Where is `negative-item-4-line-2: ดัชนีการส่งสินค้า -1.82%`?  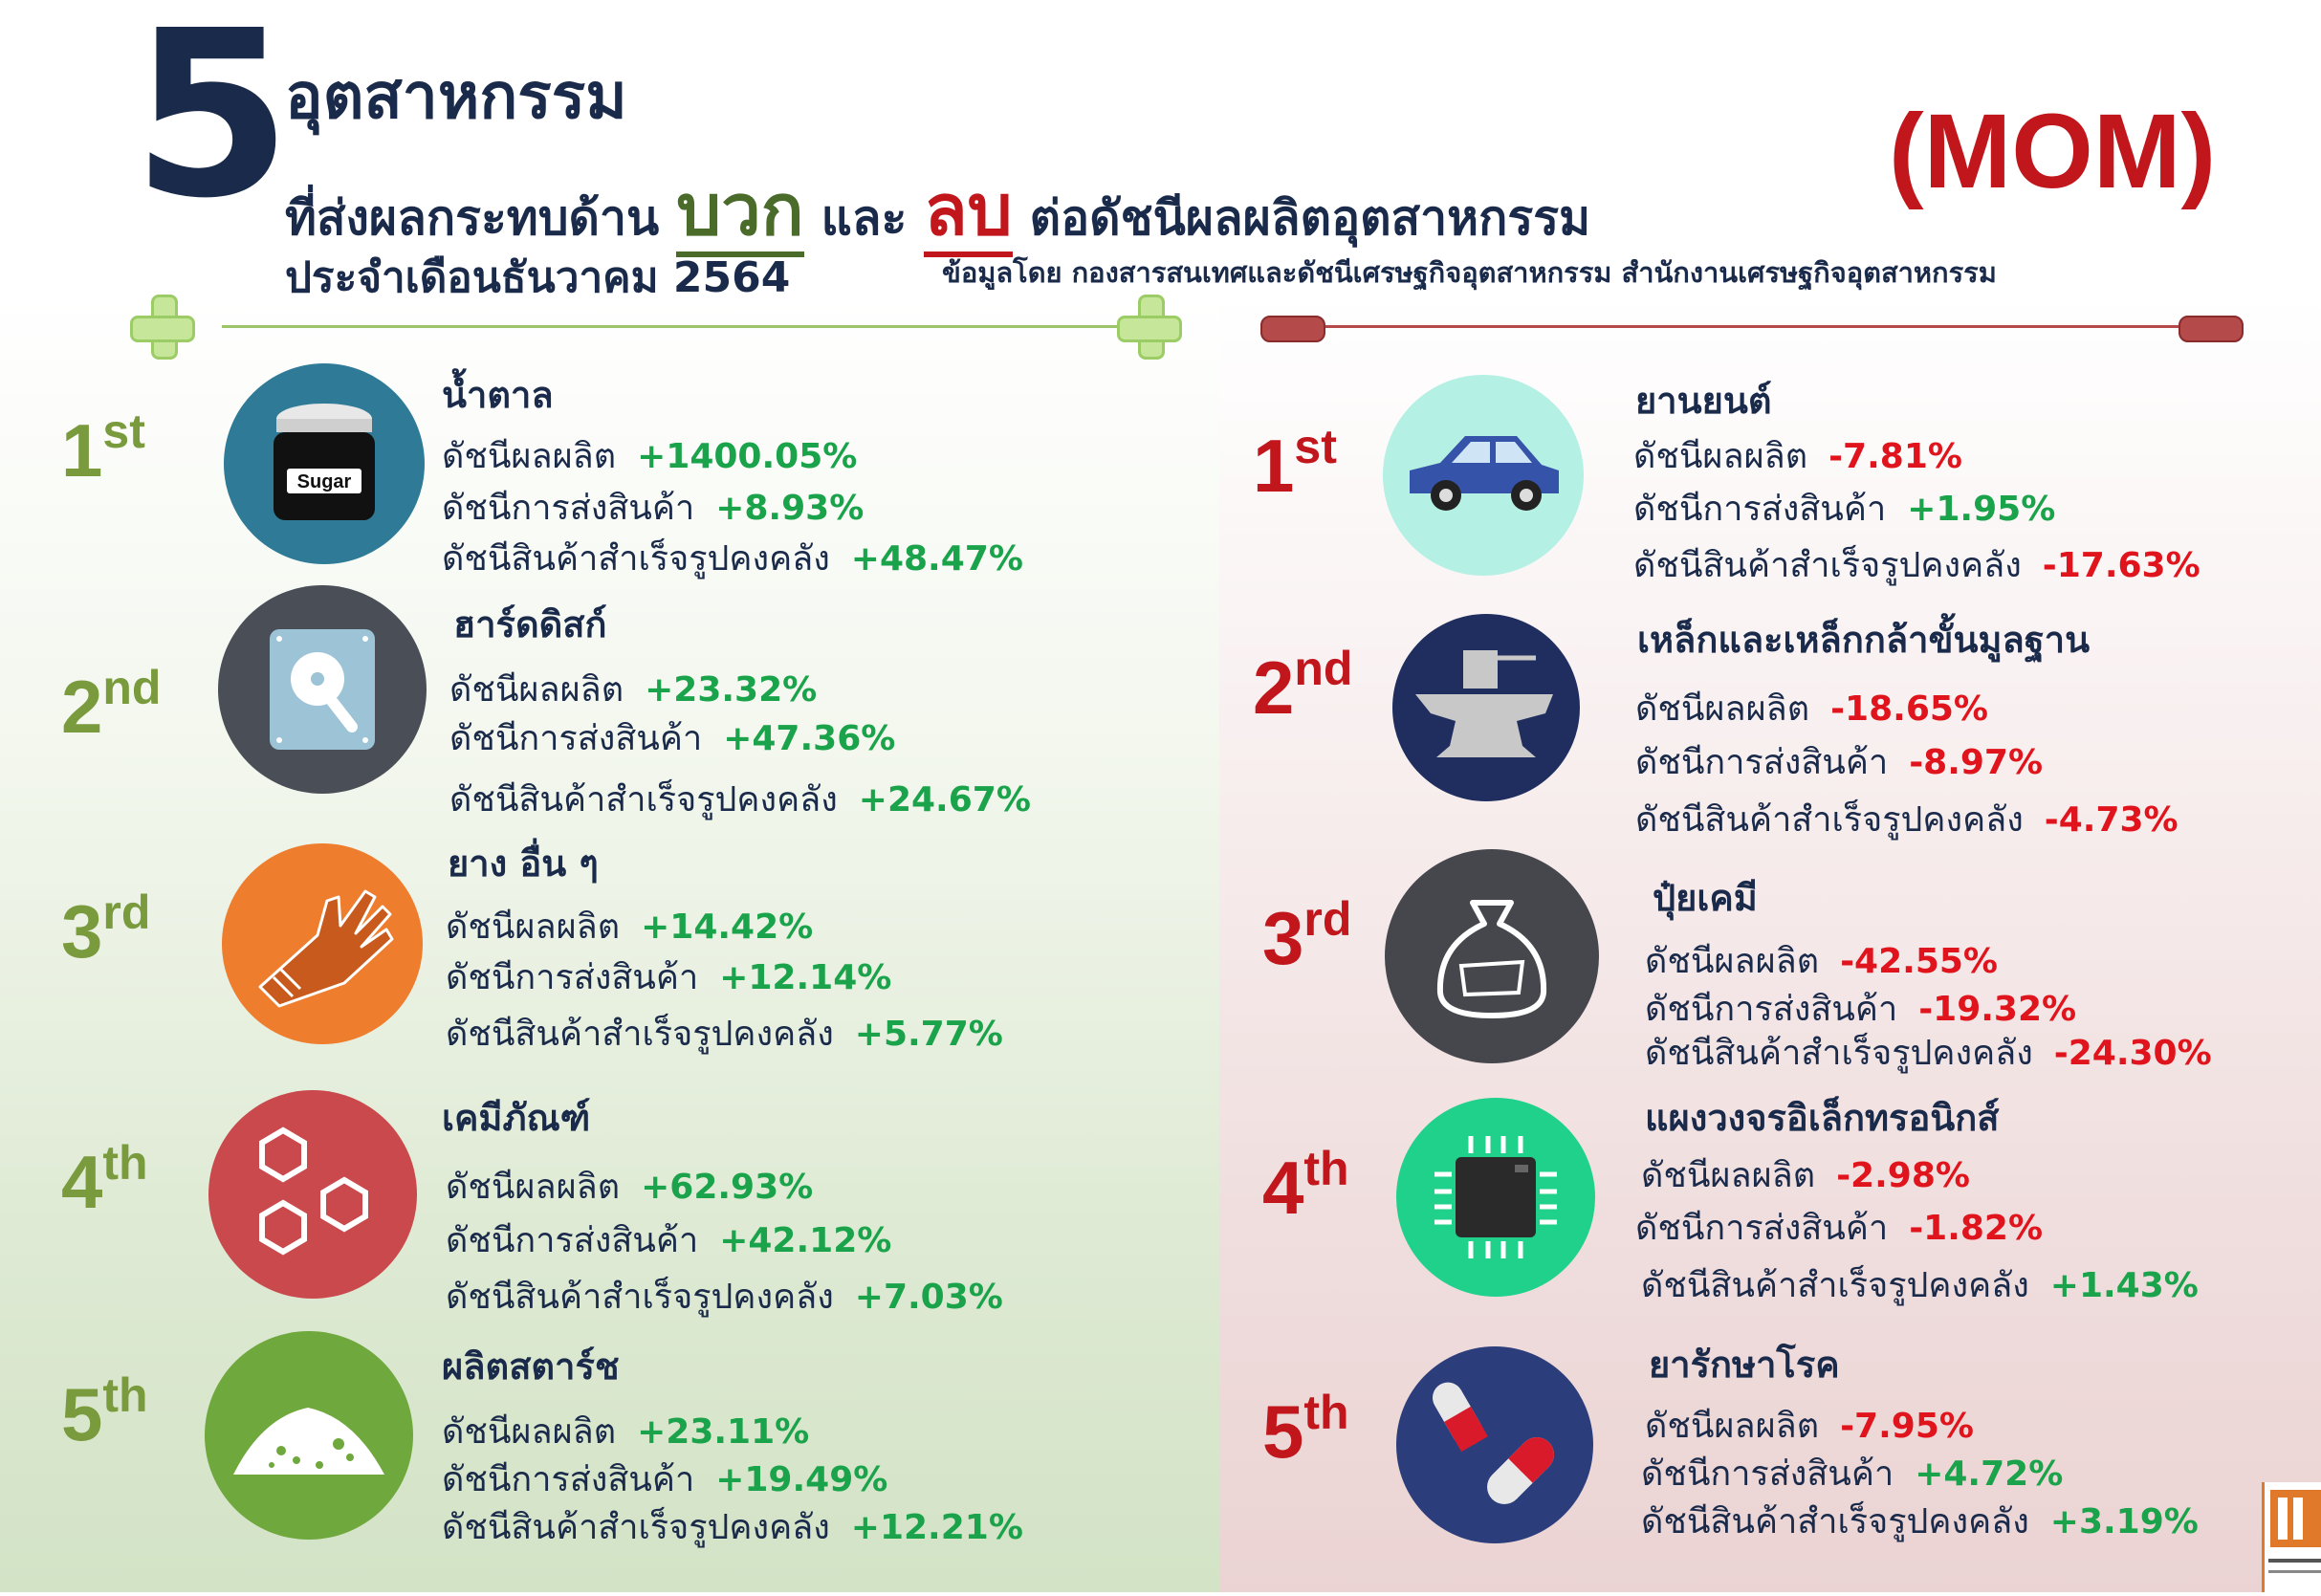
negative-item-4-line-2: ดัชนีการส่งสินค้า -1.82% is located at coordinates (1839, 1229).